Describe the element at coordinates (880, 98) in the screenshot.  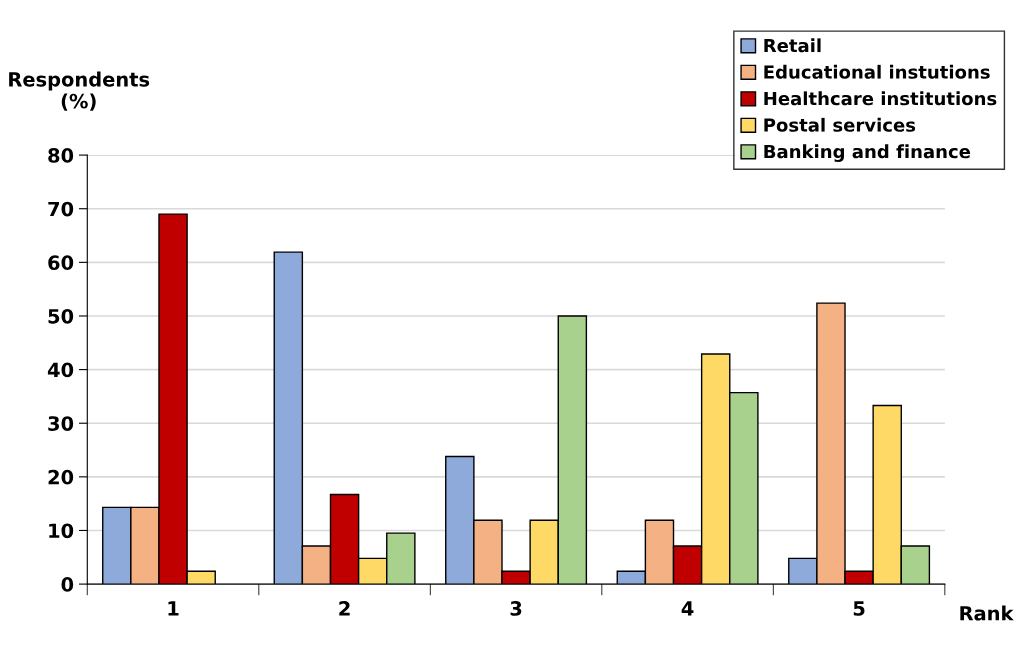
I see `legend-label: Healthcare institutions` at that location.